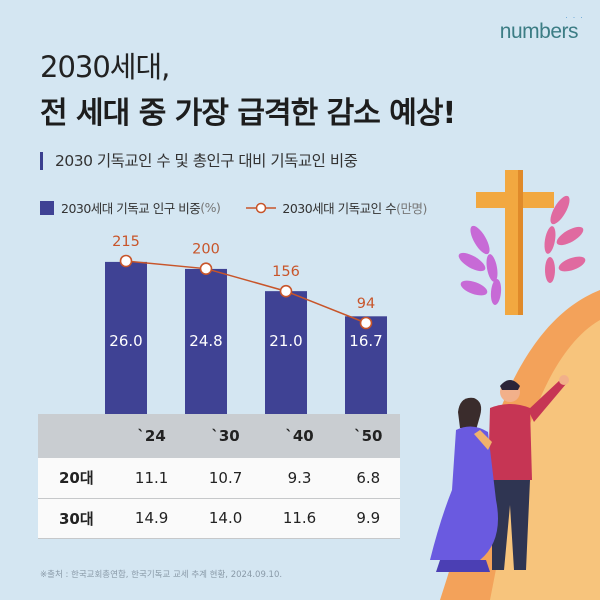  I want to click on table-cell: 11.6, so click(299, 518).